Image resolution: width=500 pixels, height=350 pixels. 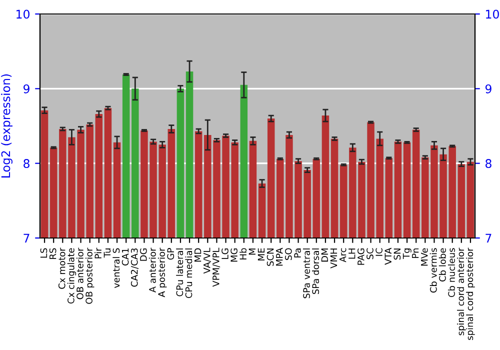 What do you see at coordinates (433, 270) in the screenshot?
I see `x-tick-label: Cb vermis` at bounding box center [433, 270].